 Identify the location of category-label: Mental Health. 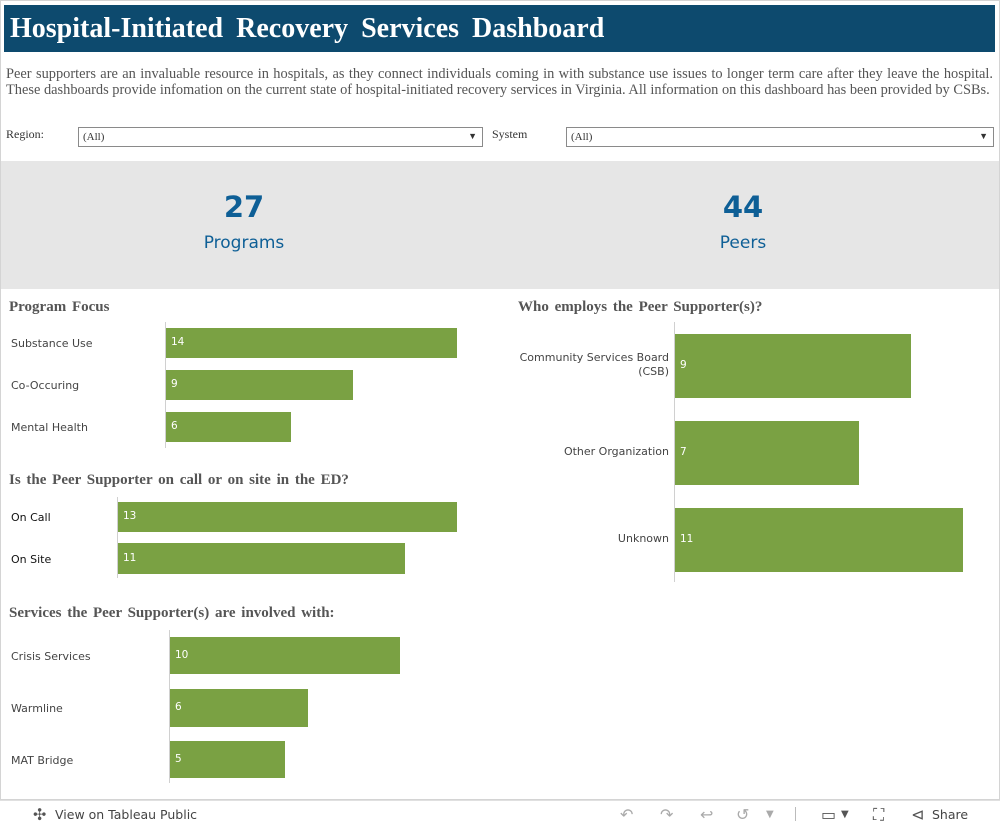
(49, 427).